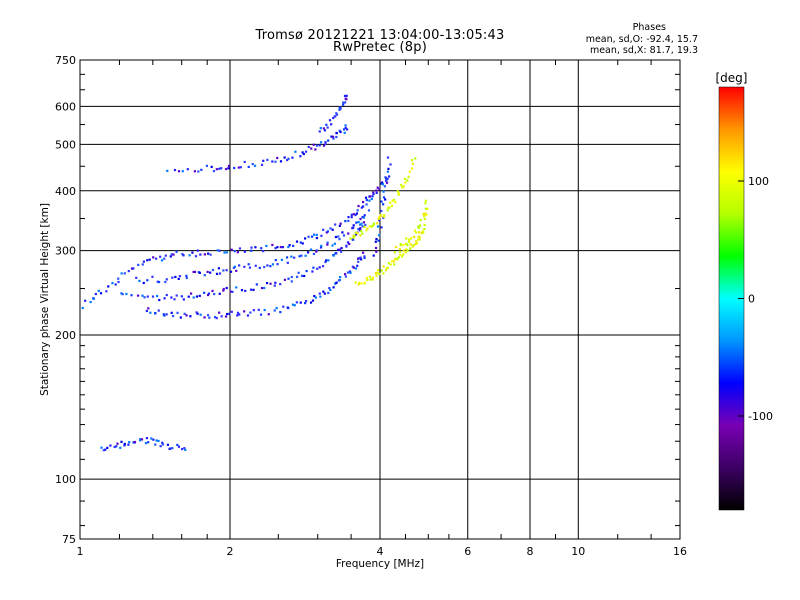 The height and width of the screenshot is (600, 800). Describe the element at coordinates (530, 551) in the screenshot. I see `x-tick-label: 8` at that location.